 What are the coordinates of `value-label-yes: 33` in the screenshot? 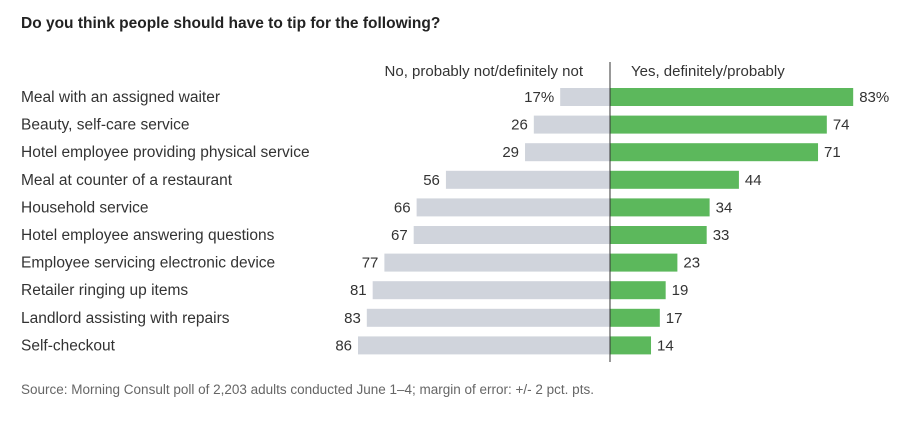 It's located at (721, 235).